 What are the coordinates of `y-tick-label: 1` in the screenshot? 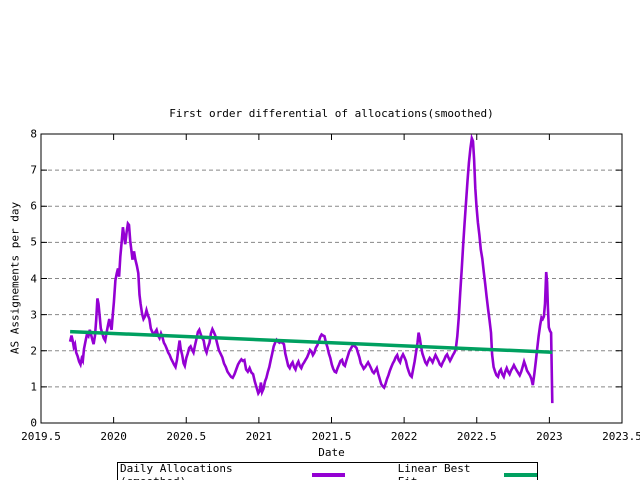 It's located at (33, 387).